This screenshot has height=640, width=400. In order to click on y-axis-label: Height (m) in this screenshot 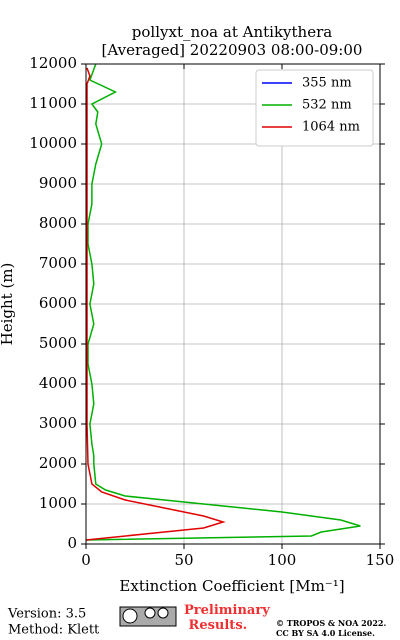, I will do `click(8, 304)`.